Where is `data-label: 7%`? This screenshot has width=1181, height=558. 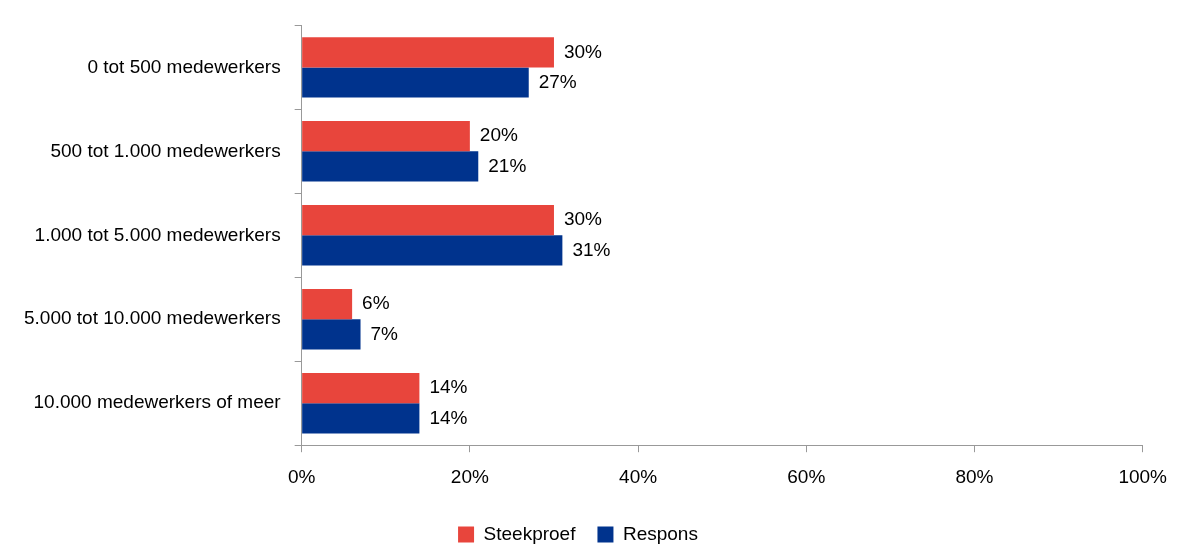 data-label: 7% is located at coordinates (384, 333).